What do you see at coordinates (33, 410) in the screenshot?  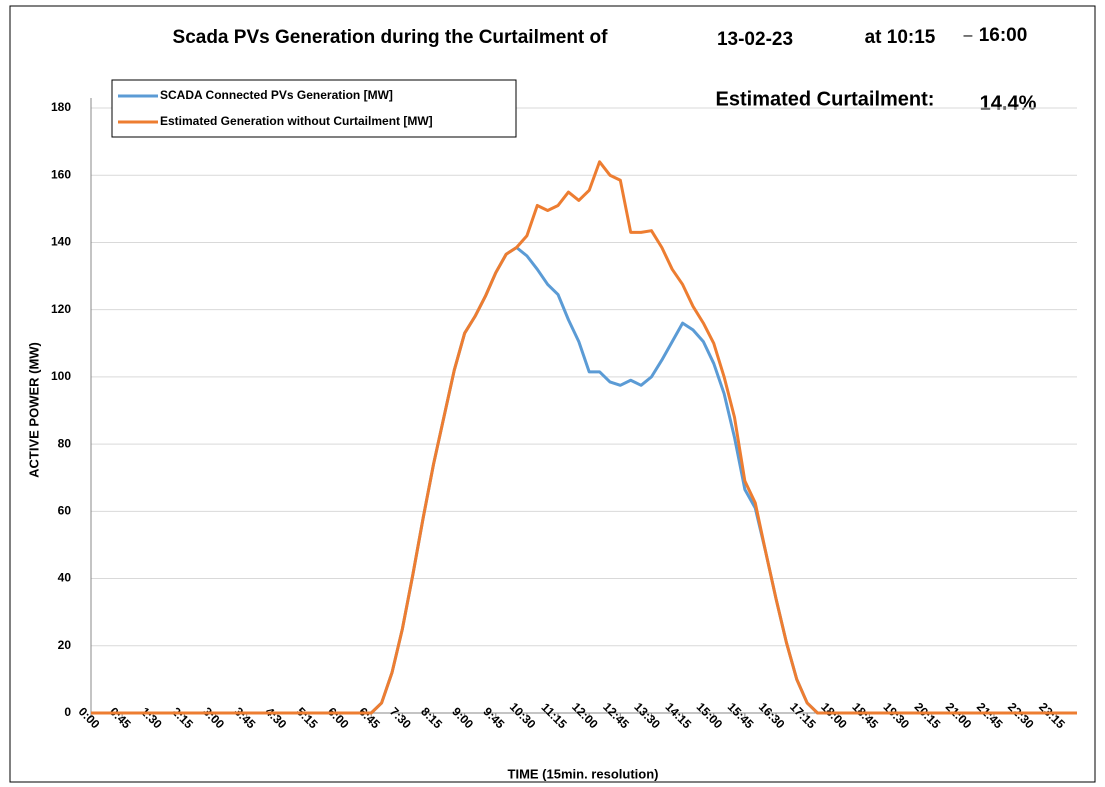 I see `y-axis-label: ACTIVE POWER (MW)` at bounding box center [33, 410].